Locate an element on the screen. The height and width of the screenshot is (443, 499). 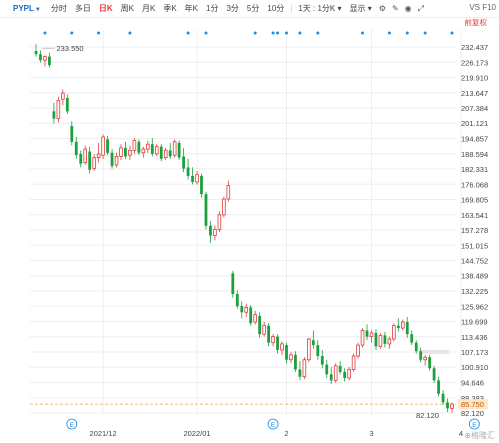
x-tick-label: 2021/12 is located at coordinates (103, 433).